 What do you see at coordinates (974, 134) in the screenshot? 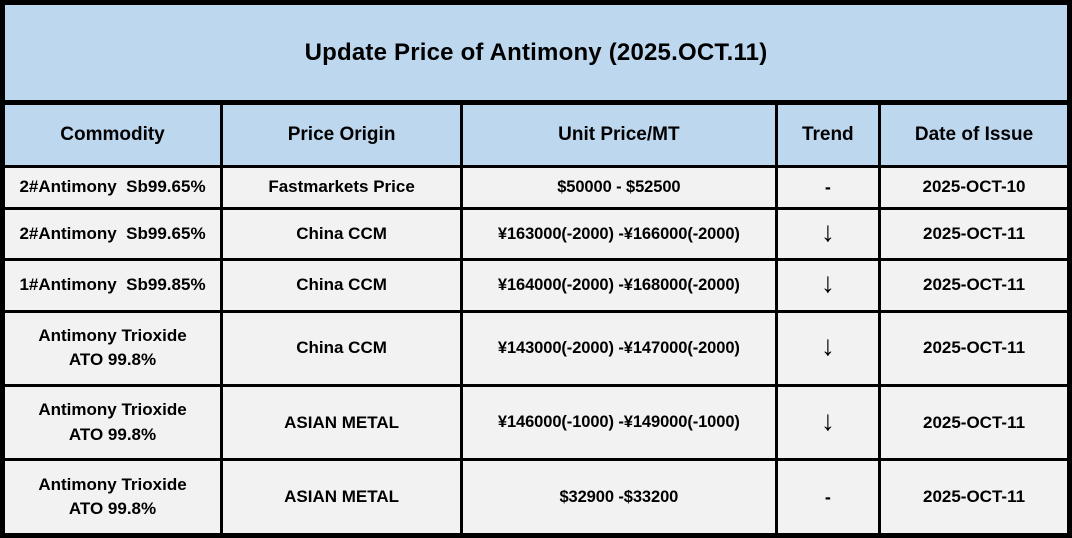
I see `column-header-date-of-issue: Date of Issue` at bounding box center [974, 134].